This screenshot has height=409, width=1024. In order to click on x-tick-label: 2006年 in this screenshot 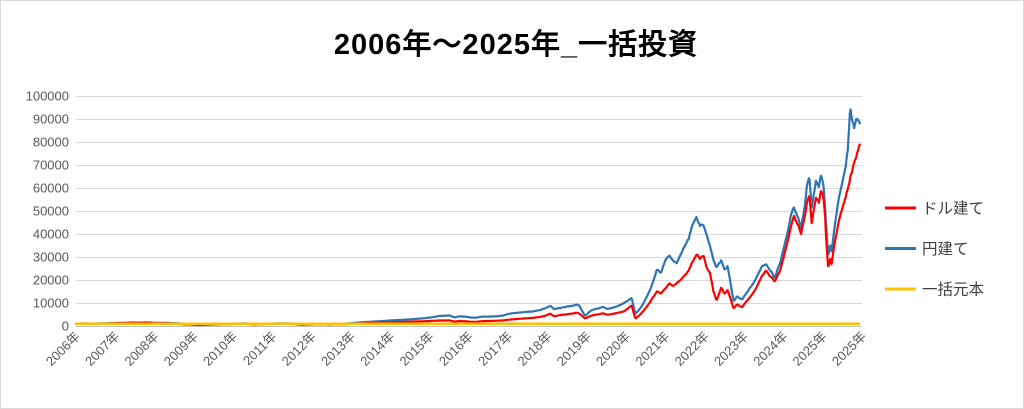, I will do `click(63, 349)`.